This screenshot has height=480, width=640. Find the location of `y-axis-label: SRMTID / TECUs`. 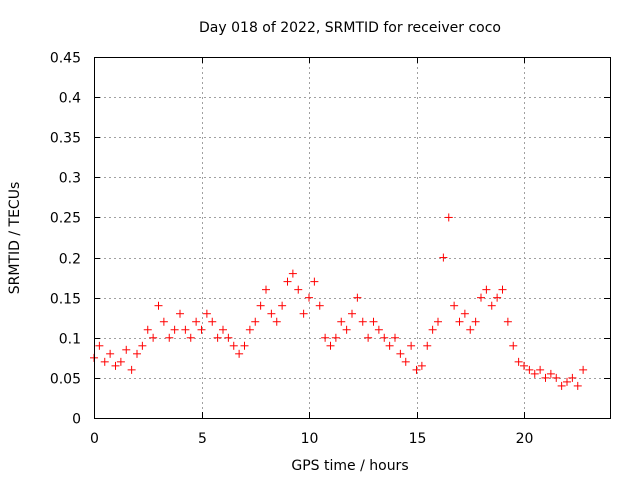

y-axis-label: SRMTID / TECUs is located at coordinates (15, 238).